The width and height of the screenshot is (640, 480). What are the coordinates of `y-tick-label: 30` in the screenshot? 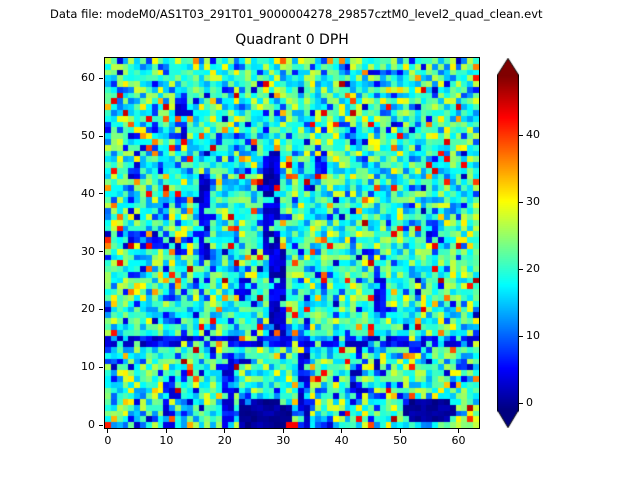 It's located at (88, 251).